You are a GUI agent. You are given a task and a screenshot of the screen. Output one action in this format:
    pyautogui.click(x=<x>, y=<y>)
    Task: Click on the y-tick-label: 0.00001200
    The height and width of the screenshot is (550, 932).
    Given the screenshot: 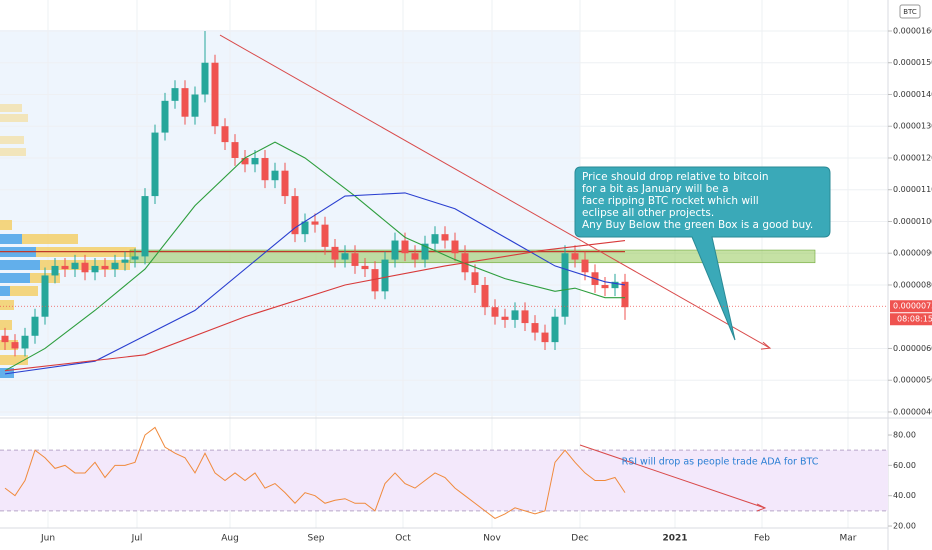 What is the action you would take?
    pyautogui.click(x=912, y=157)
    